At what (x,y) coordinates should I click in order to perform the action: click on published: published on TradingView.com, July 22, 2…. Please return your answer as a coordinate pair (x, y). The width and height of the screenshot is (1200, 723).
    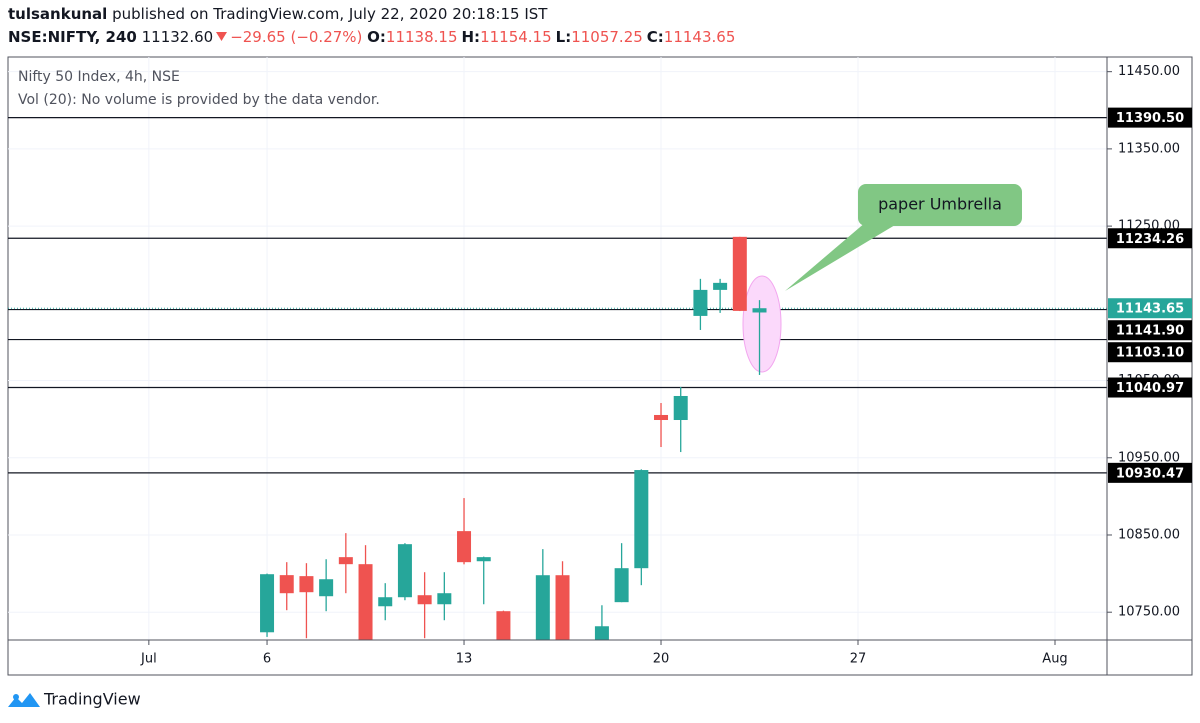
    Looking at the image, I should click on (330, 14).